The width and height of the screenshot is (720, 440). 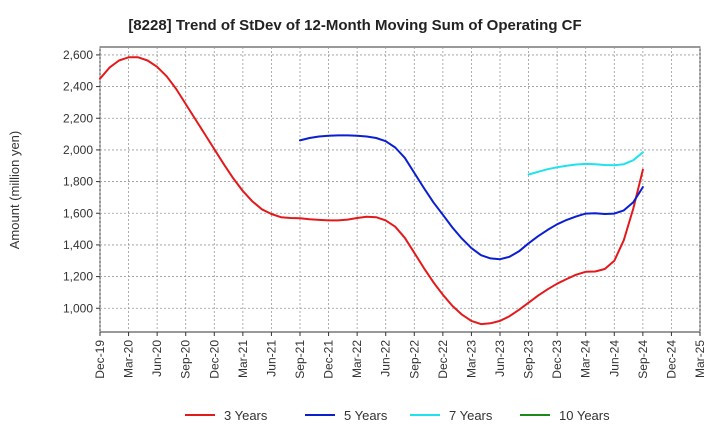 I want to click on legend-label: 3 Years, so click(x=246, y=415).